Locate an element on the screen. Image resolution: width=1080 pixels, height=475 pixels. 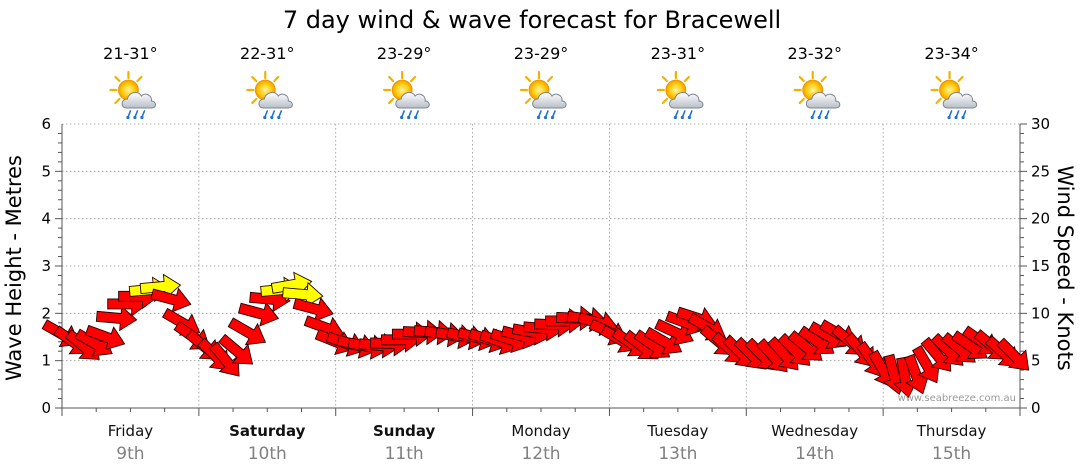
temperature-range-label: 23-34° is located at coordinates (951, 53).